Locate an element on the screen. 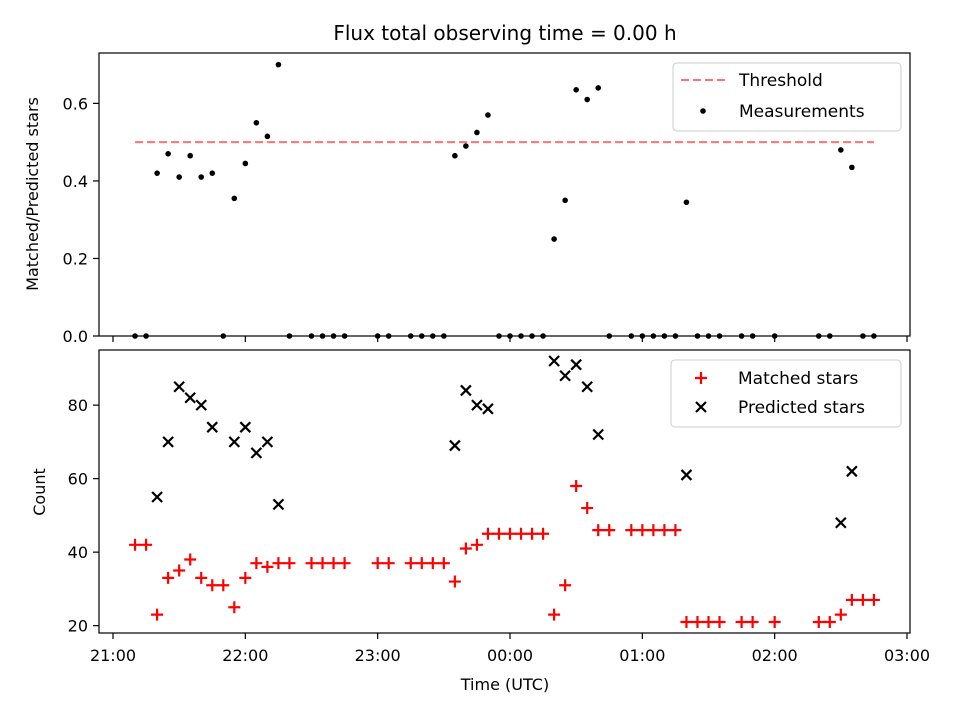  count-x-tick-label: 22:00 is located at coordinates (245, 655).